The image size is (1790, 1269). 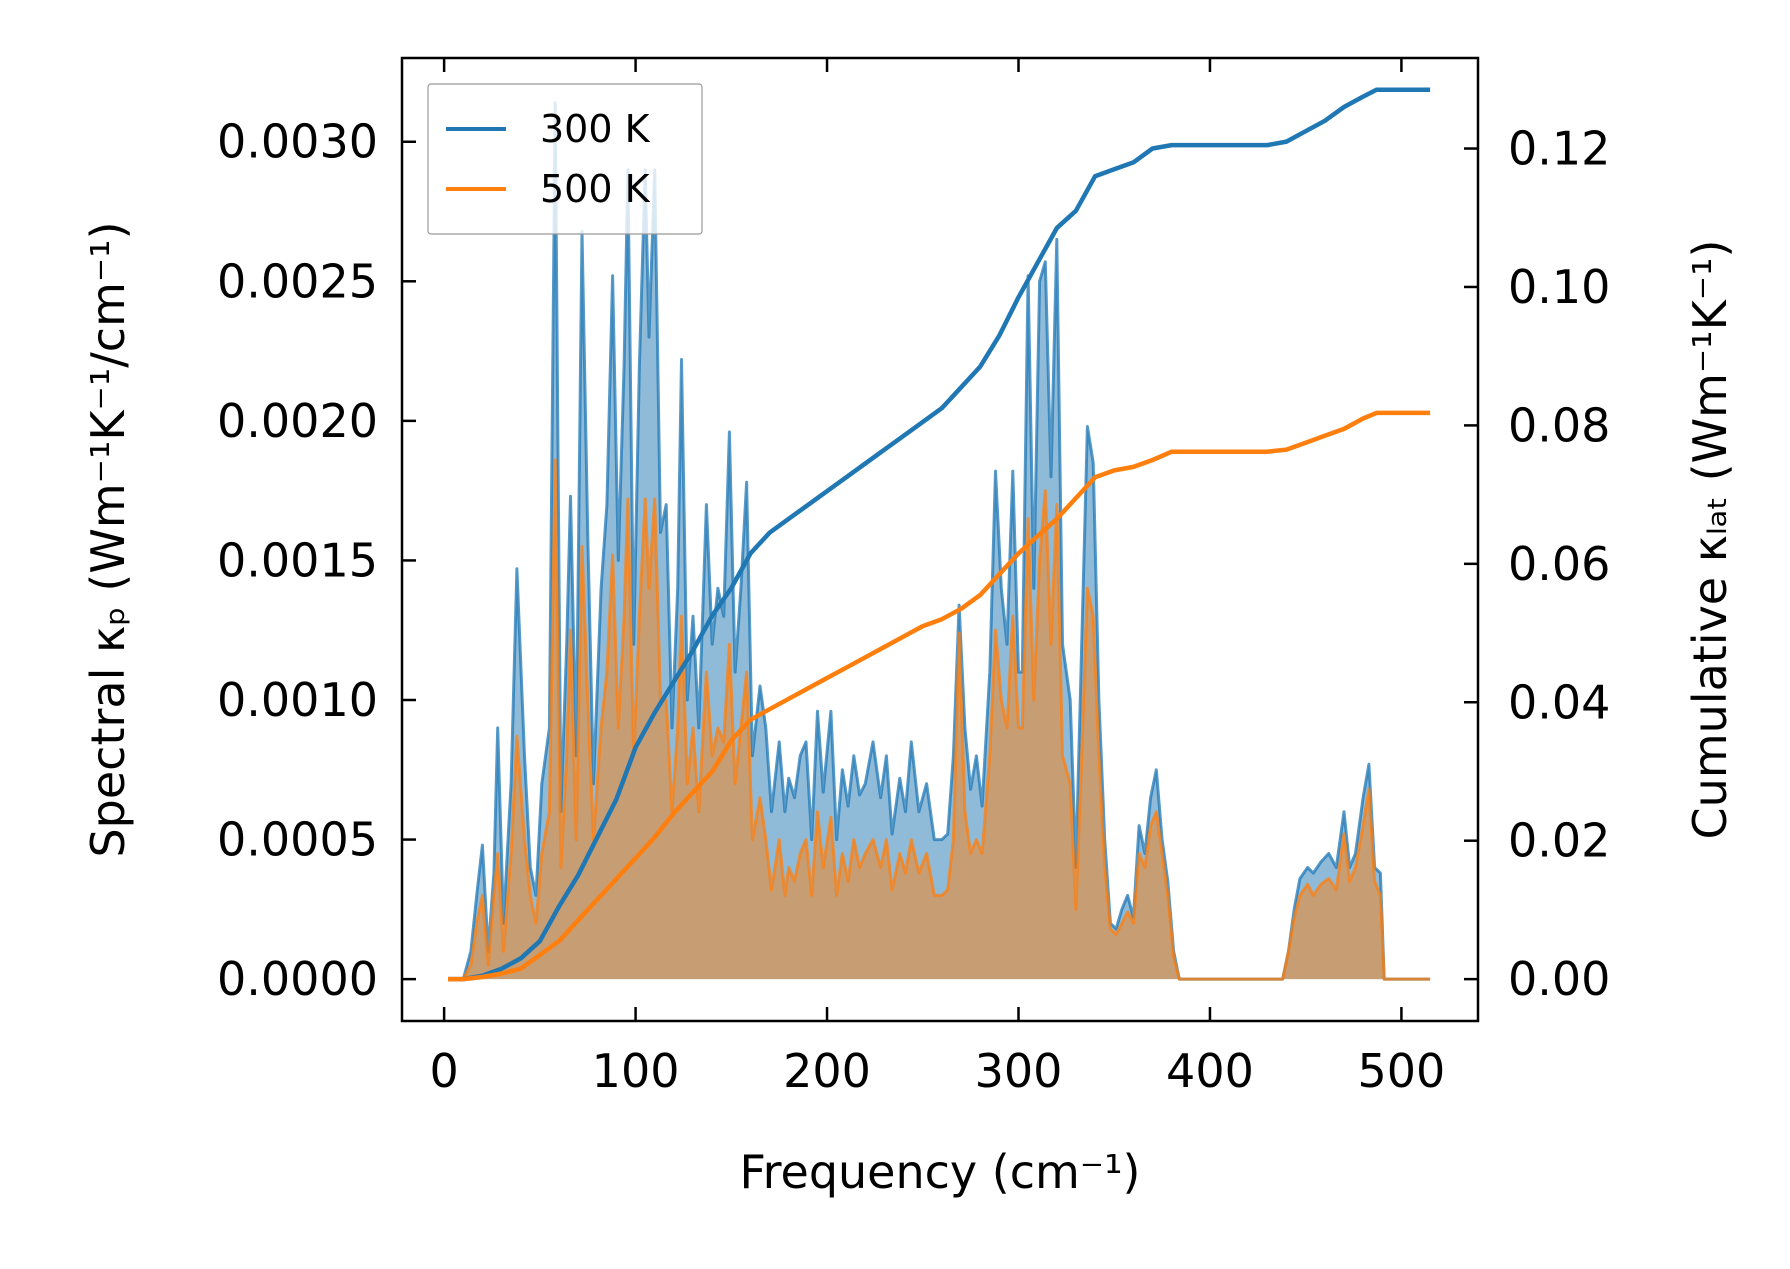 What do you see at coordinates (1710, 540) in the screenshot?
I see `right-y-axis-label: Cumulative κₗₐₜ (Wm⁻¹K⁻¹)` at bounding box center [1710, 540].